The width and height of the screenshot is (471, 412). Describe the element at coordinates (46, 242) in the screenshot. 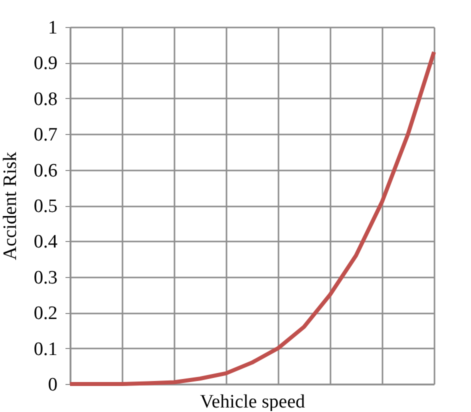

I see `y-tick-label: 0.4` at that location.